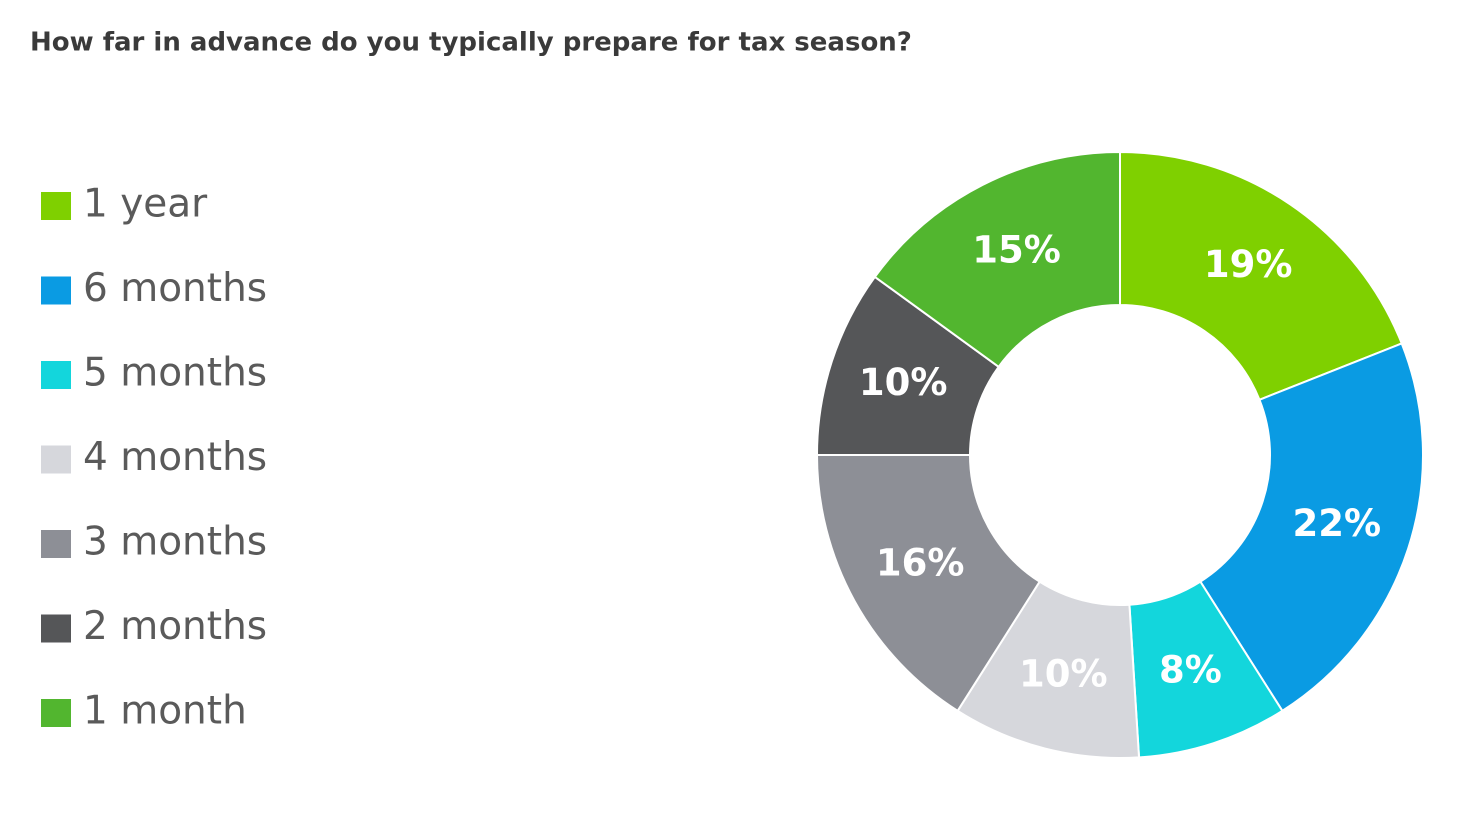 The width and height of the screenshot is (1462, 814). I want to click on legend-label: 1 year, so click(145, 204).